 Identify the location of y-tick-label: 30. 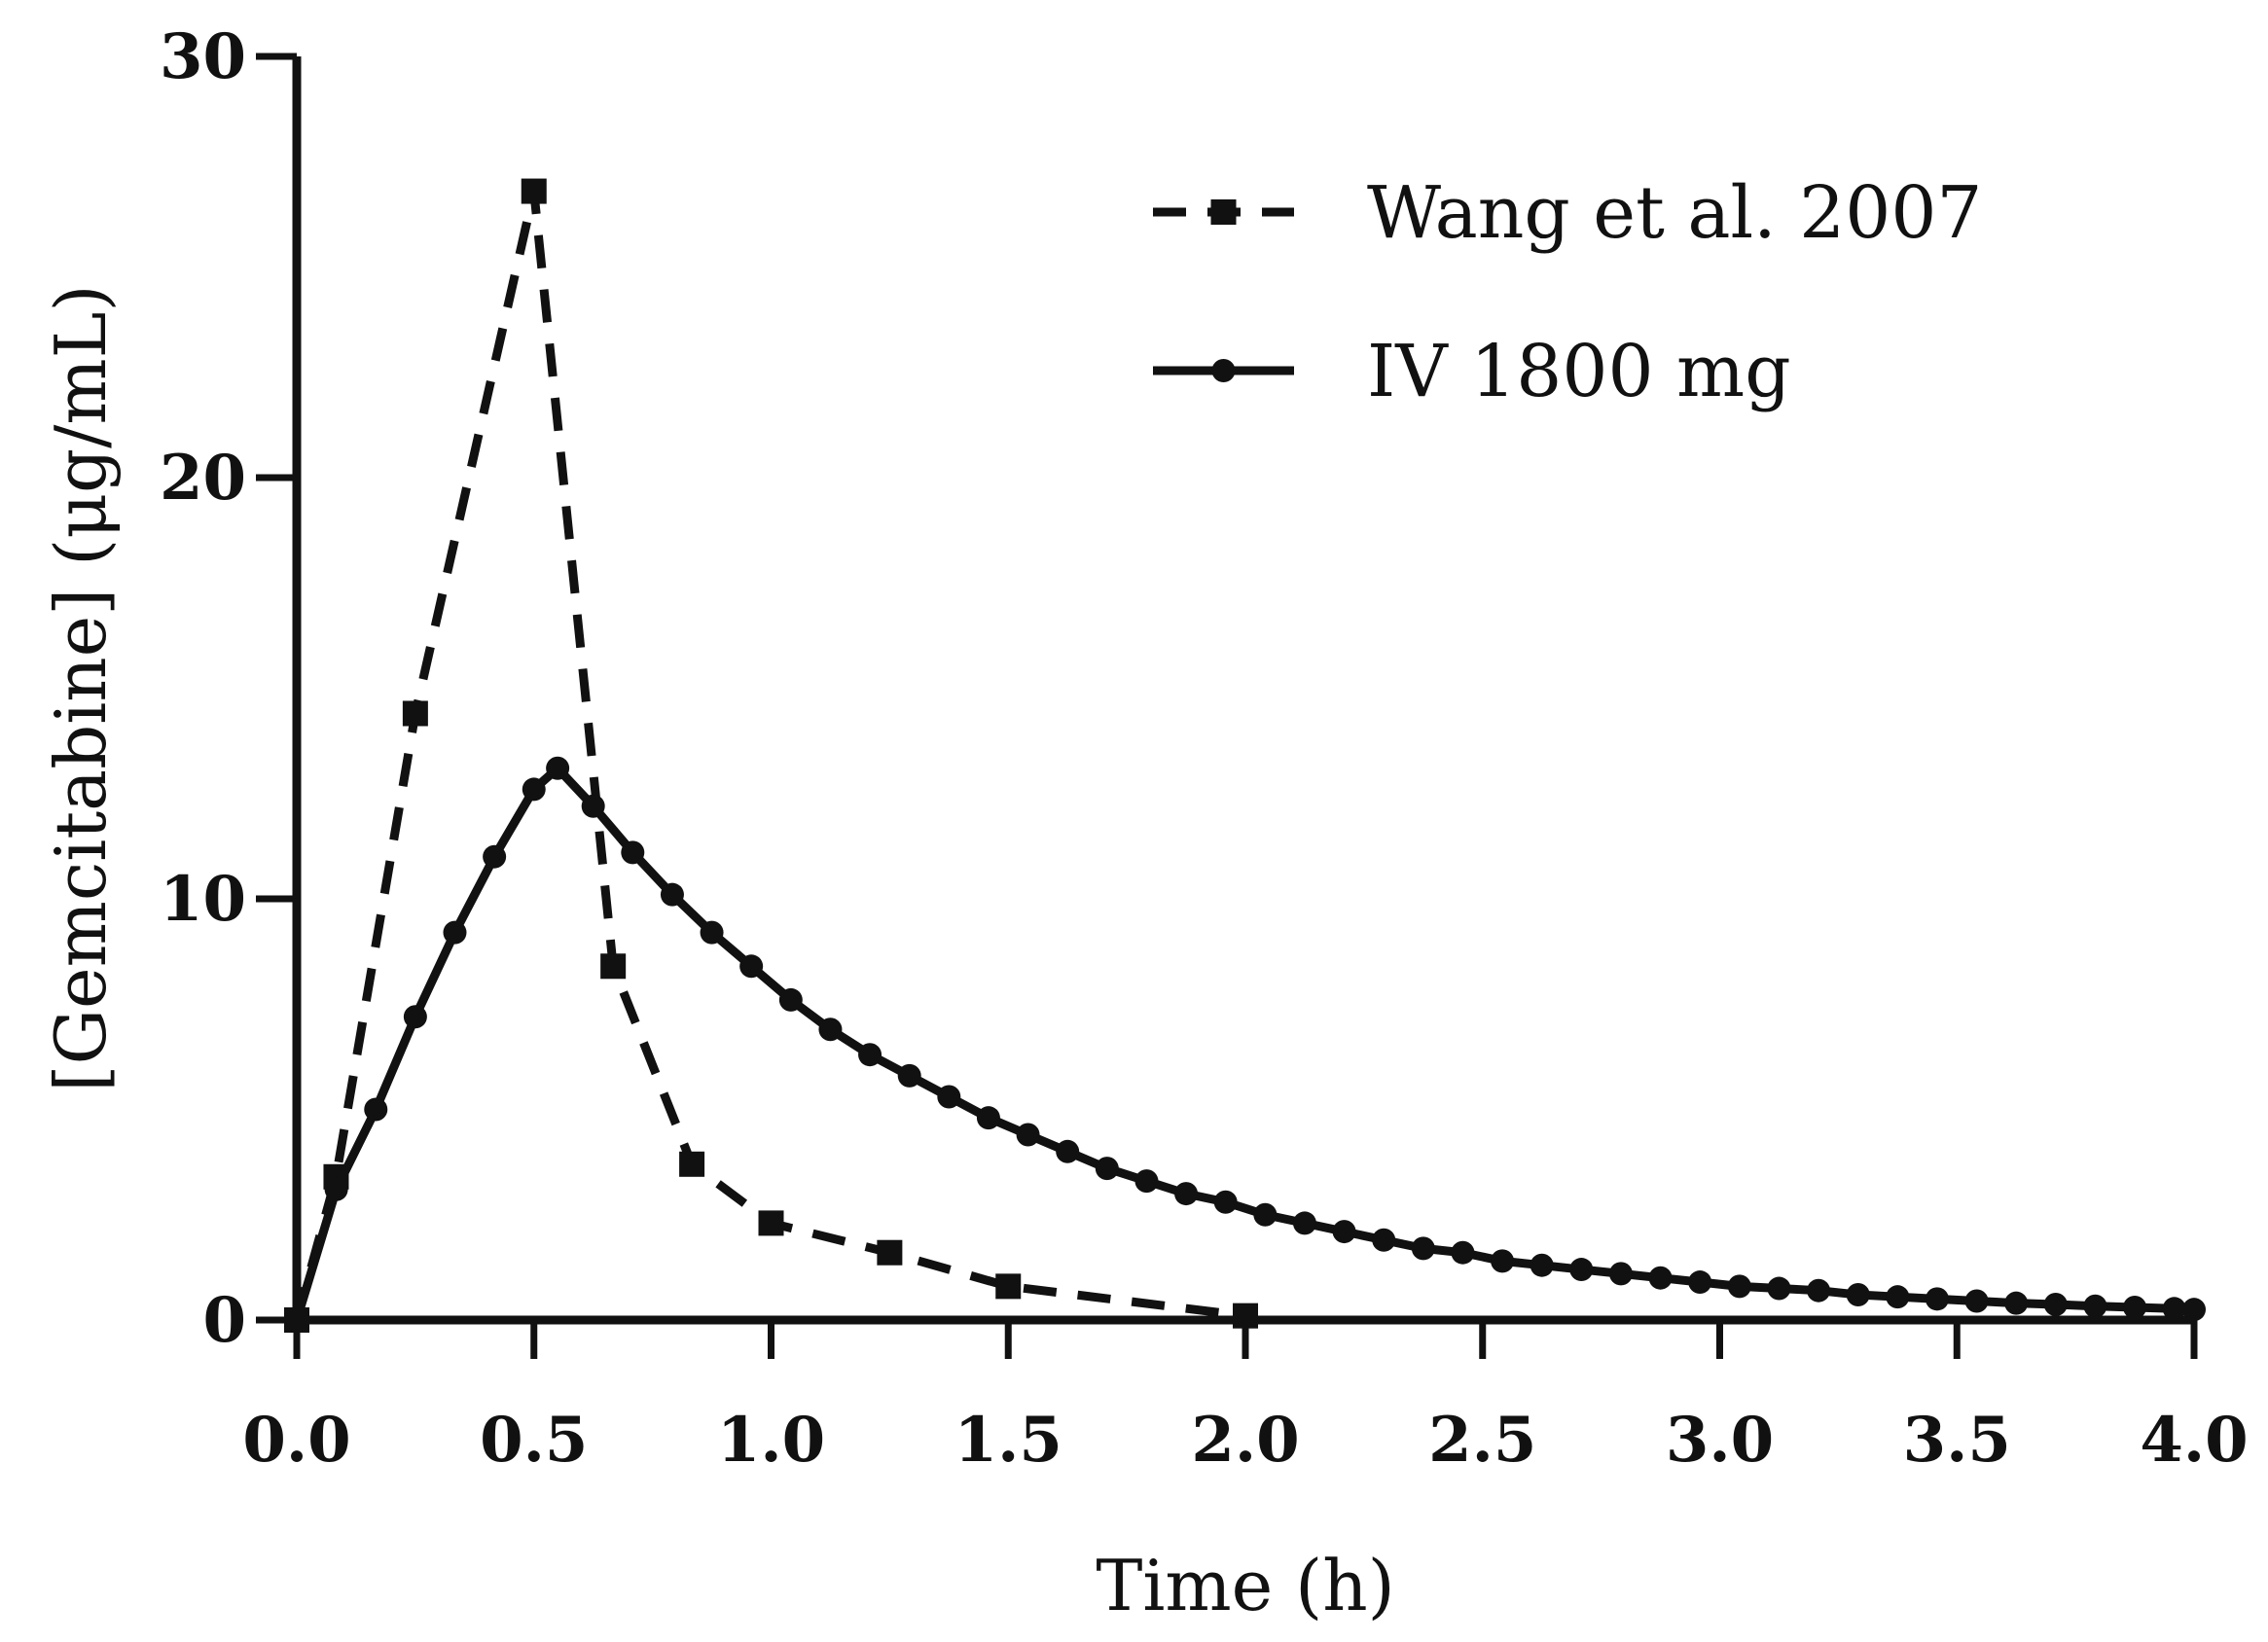
(203, 56).